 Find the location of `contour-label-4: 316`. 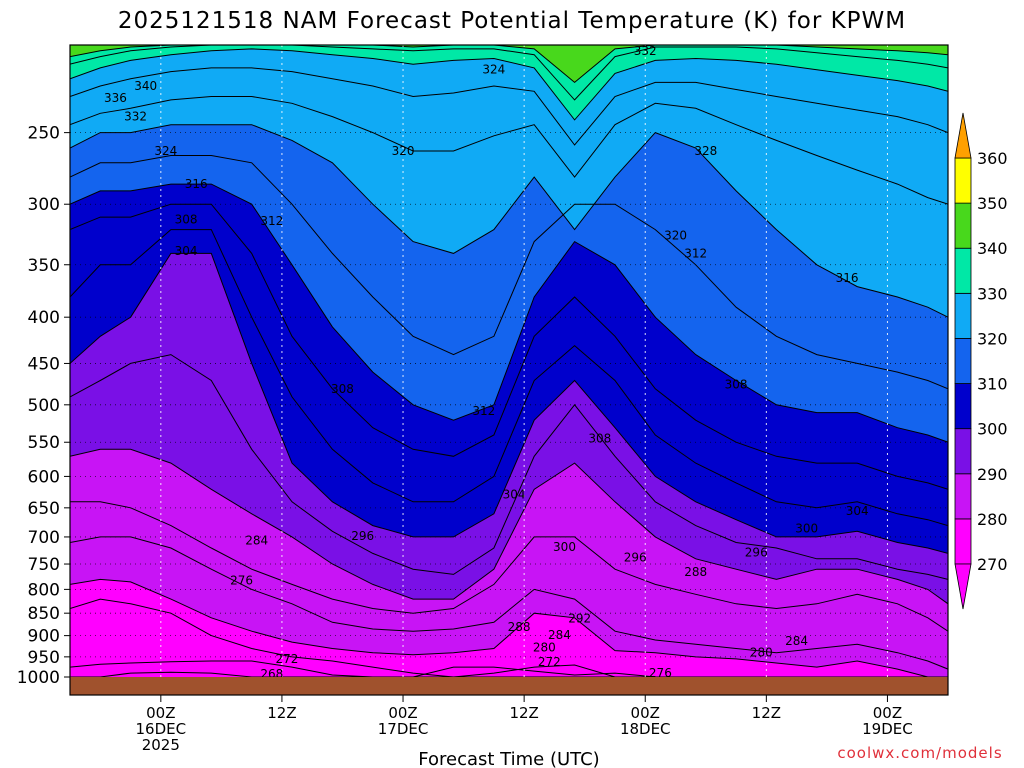

contour-label-4: 316 is located at coordinates (196, 184).